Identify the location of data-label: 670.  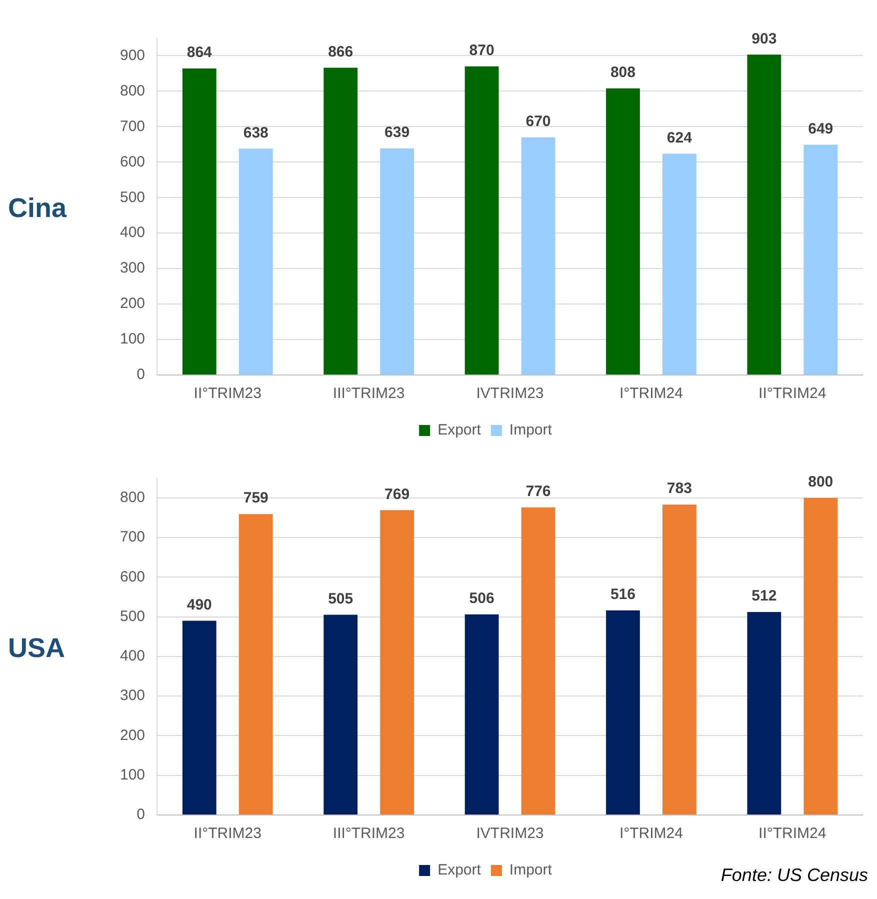
(538, 121).